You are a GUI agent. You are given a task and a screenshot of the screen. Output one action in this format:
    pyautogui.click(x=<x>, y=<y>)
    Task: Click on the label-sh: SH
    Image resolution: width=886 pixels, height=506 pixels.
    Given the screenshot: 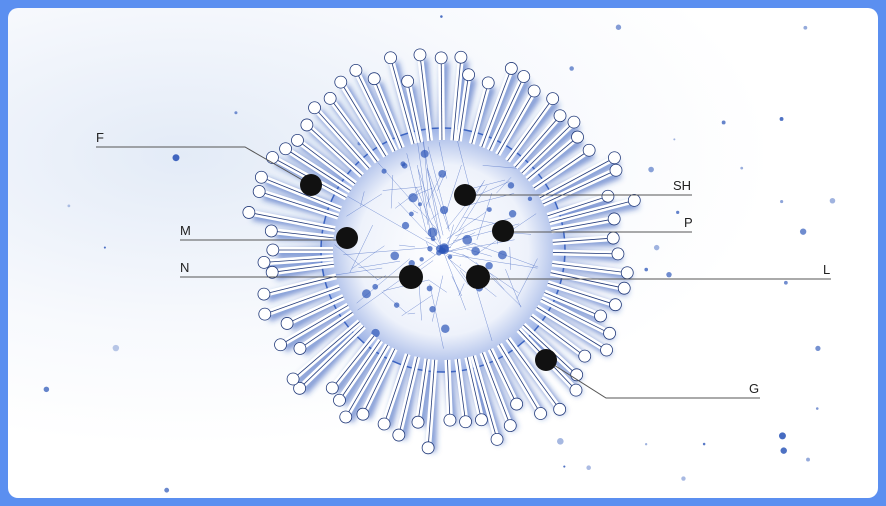 What is the action you would take?
    pyautogui.click(x=682, y=185)
    